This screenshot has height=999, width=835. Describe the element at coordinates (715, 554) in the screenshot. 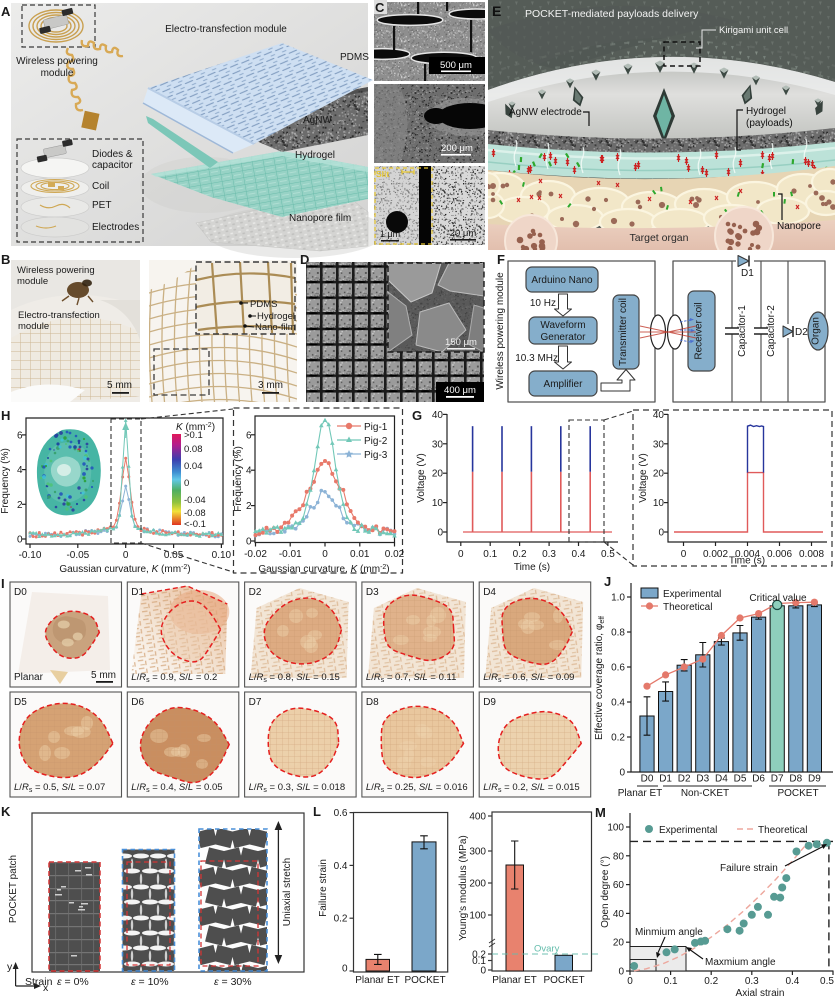

I see `svg-text: 0.002` at that location.